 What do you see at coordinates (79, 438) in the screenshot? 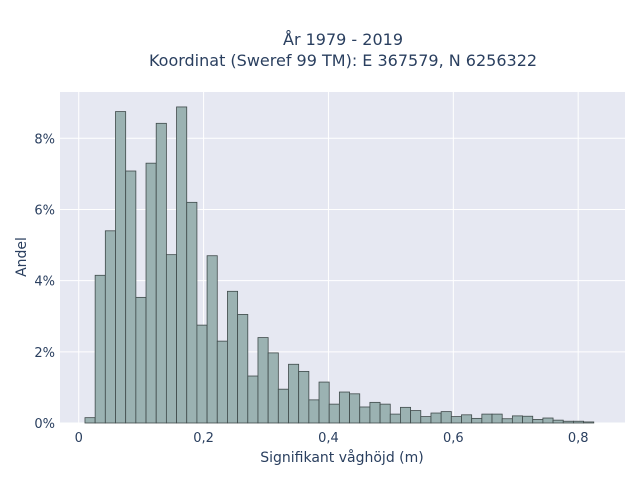
I see `x-tick-label: 0` at bounding box center [79, 438].